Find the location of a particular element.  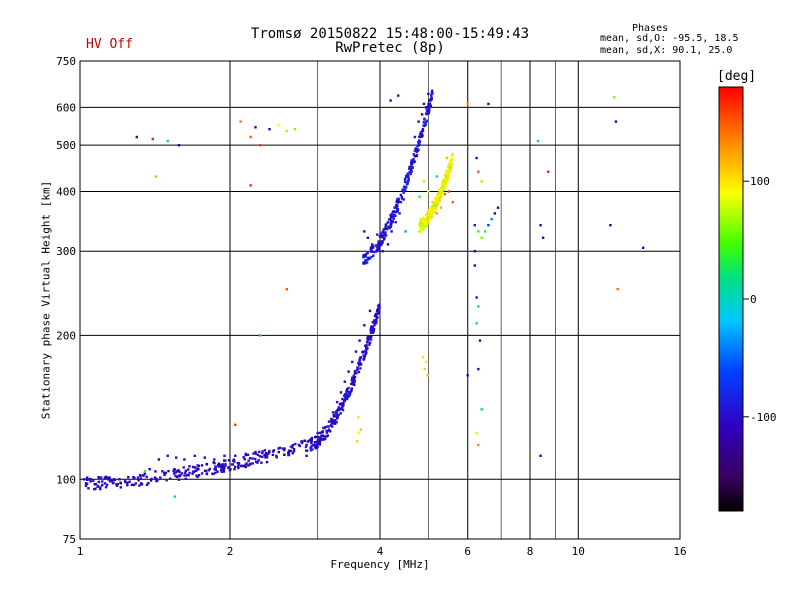

x-tick-label: 8 is located at coordinates (530, 551).